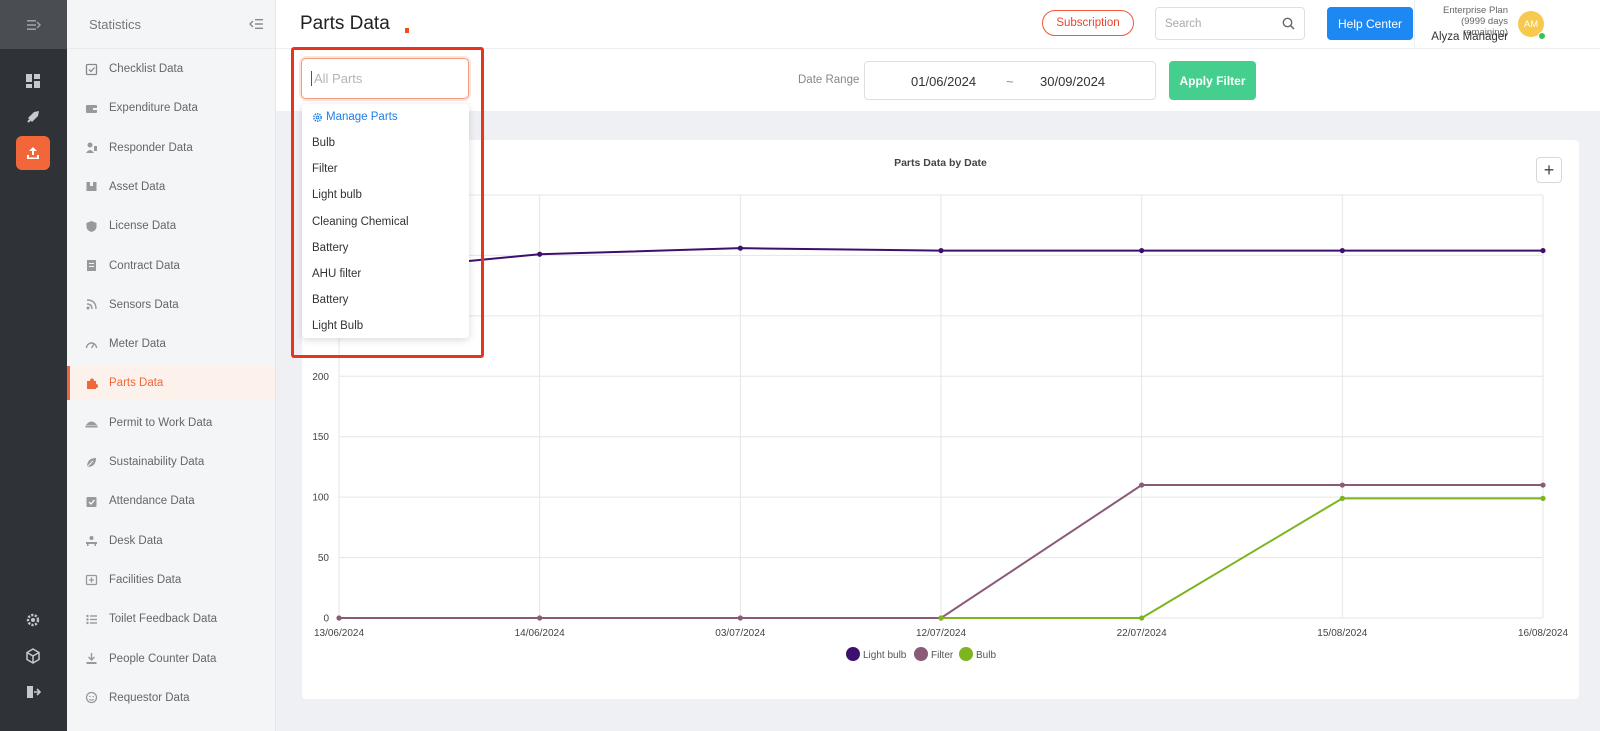  I want to click on statistics-upload-icon, so click(33, 153).